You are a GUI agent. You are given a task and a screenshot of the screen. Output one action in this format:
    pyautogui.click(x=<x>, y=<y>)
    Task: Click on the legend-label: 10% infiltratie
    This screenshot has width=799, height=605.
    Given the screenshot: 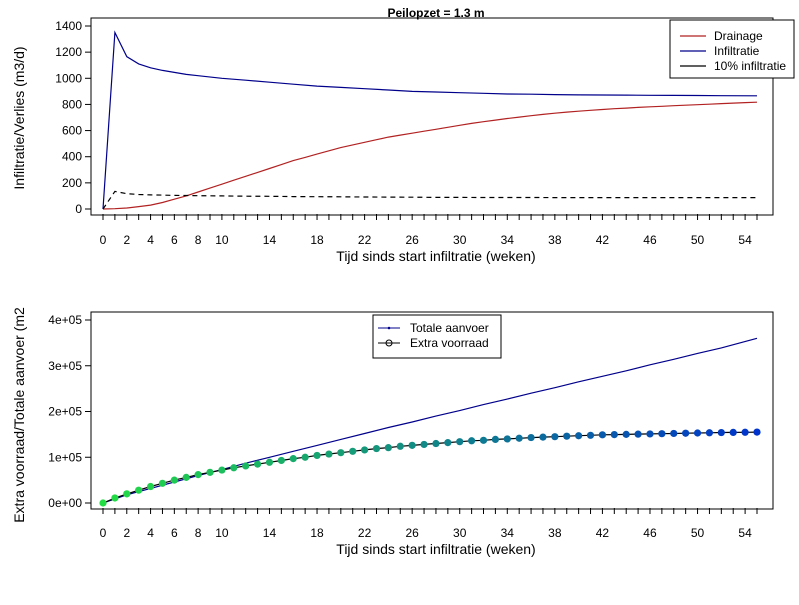 What is the action you would take?
    pyautogui.click(x=750, y=66)
    